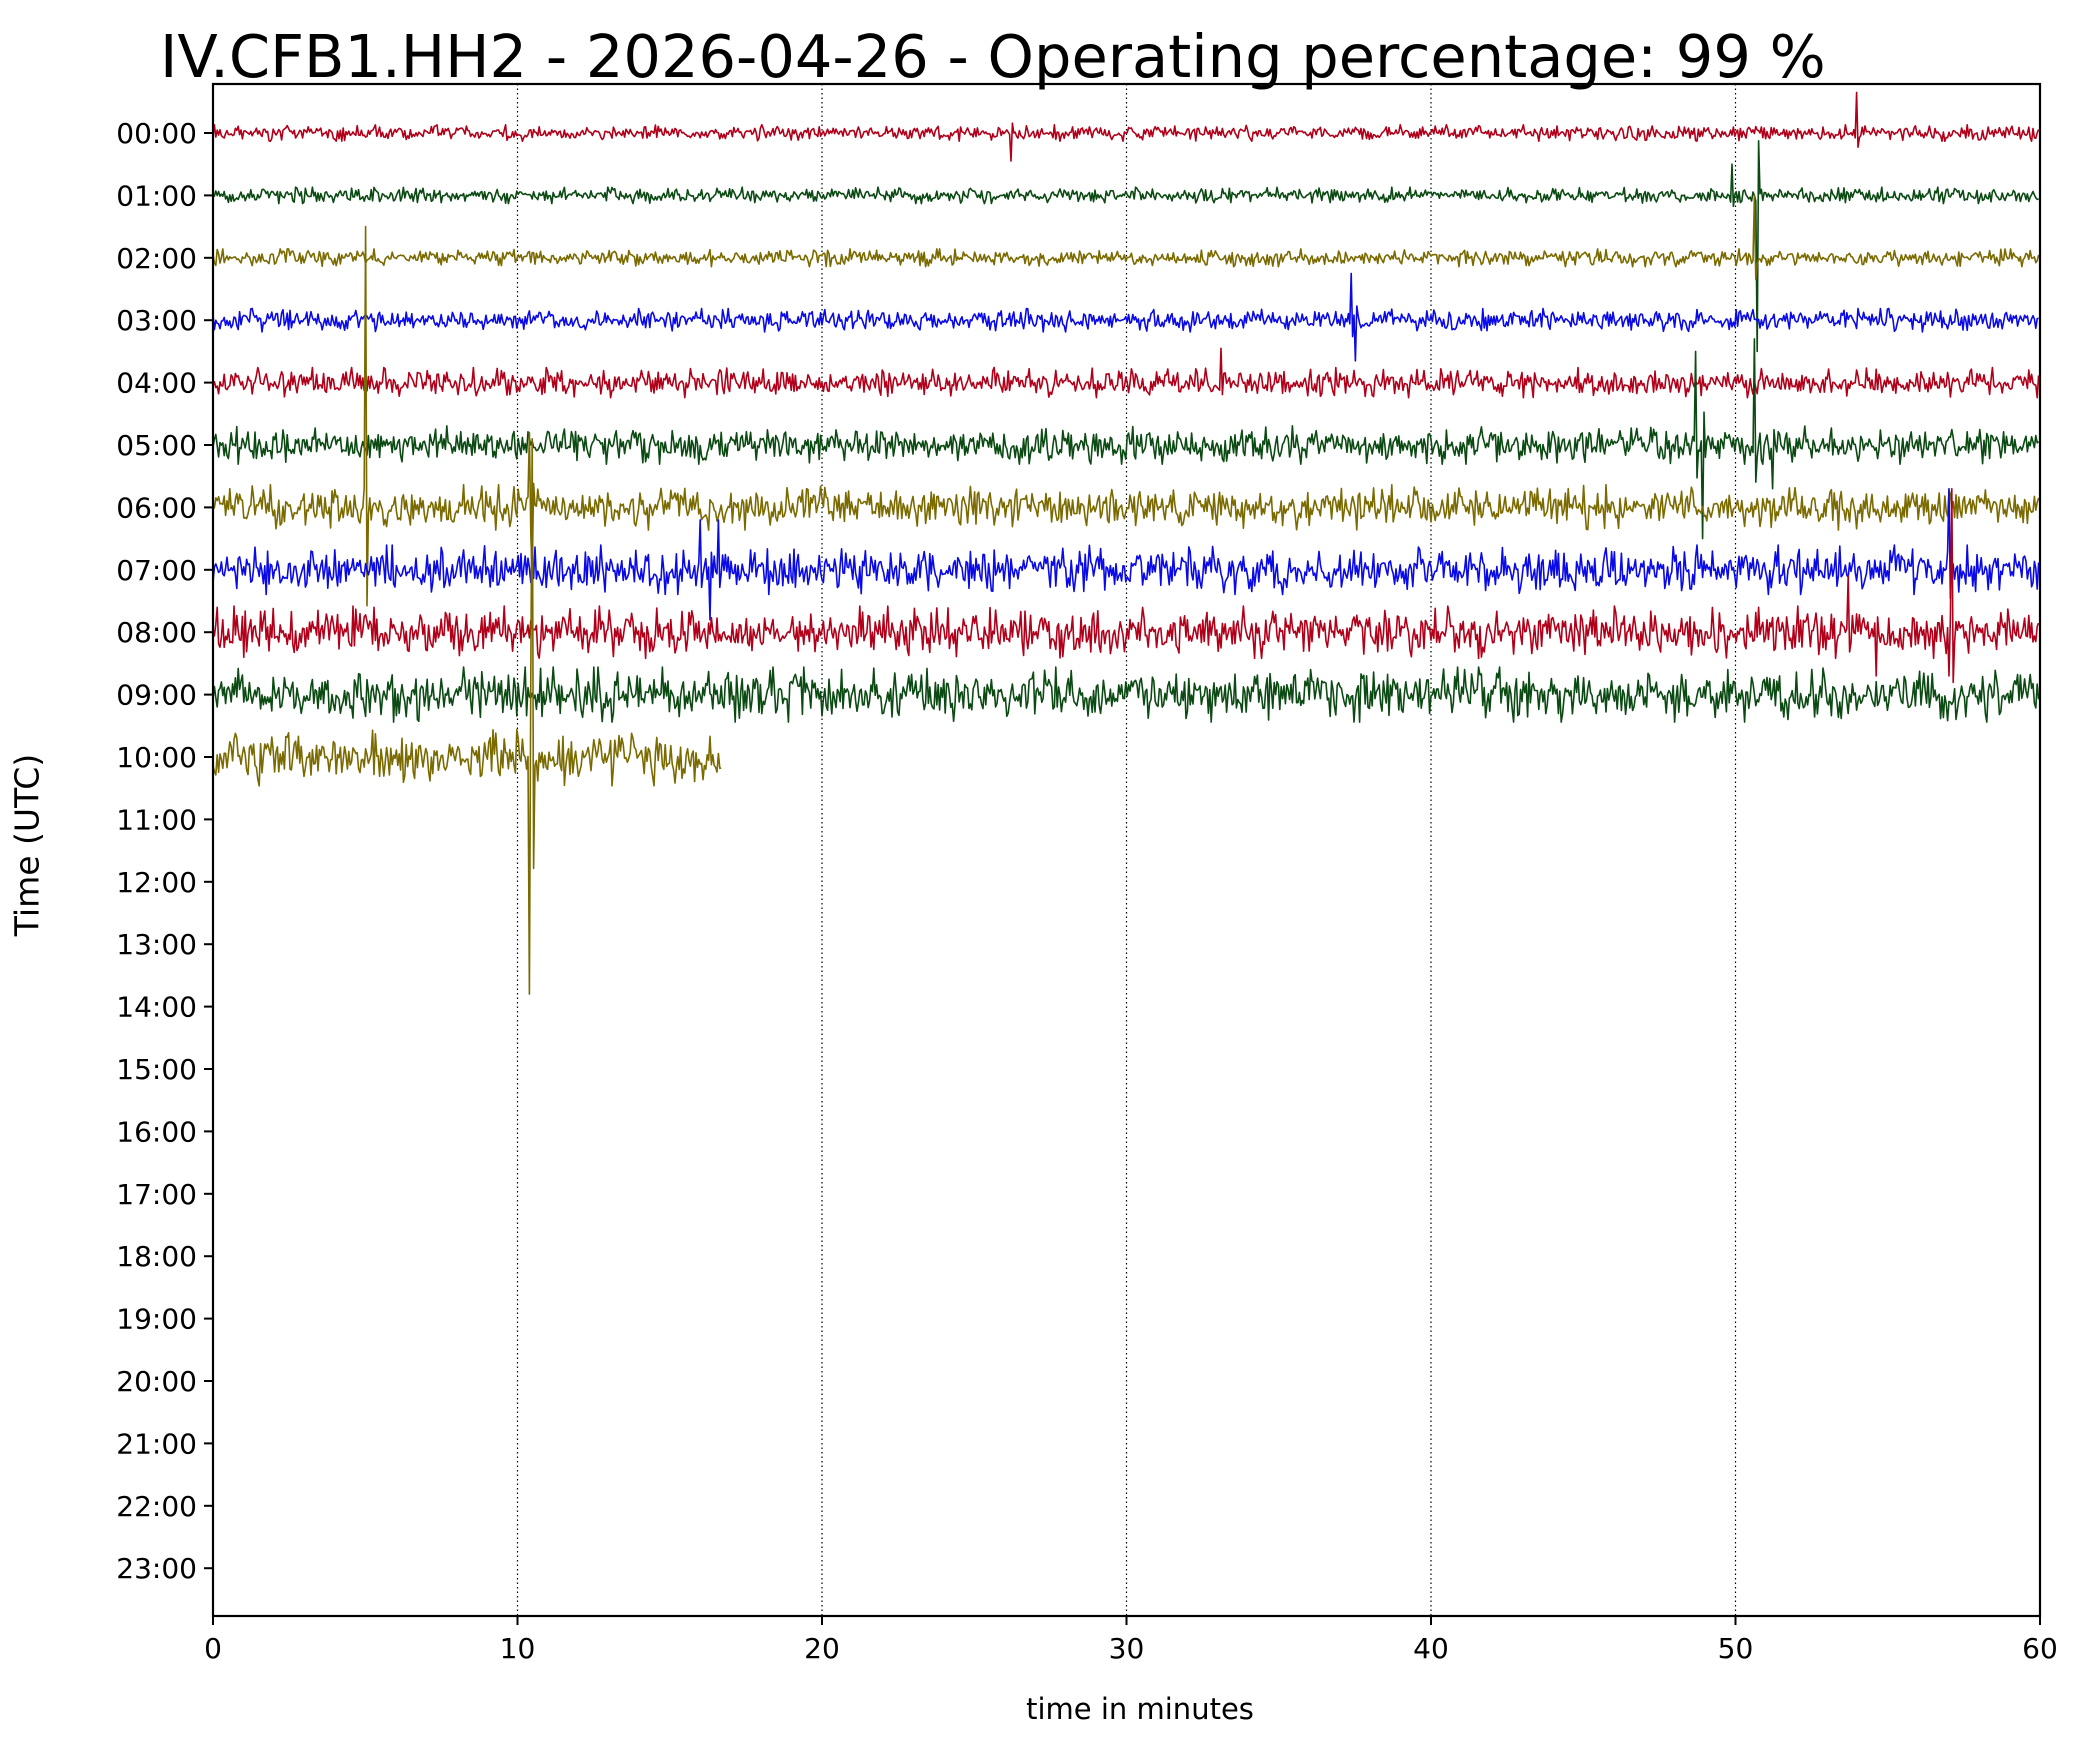 This screenshot has width=2087, height=1755. Describe the element at coordinates (2040, 1648) in the screenshot. I see `x-tick-label: 60` at that location.